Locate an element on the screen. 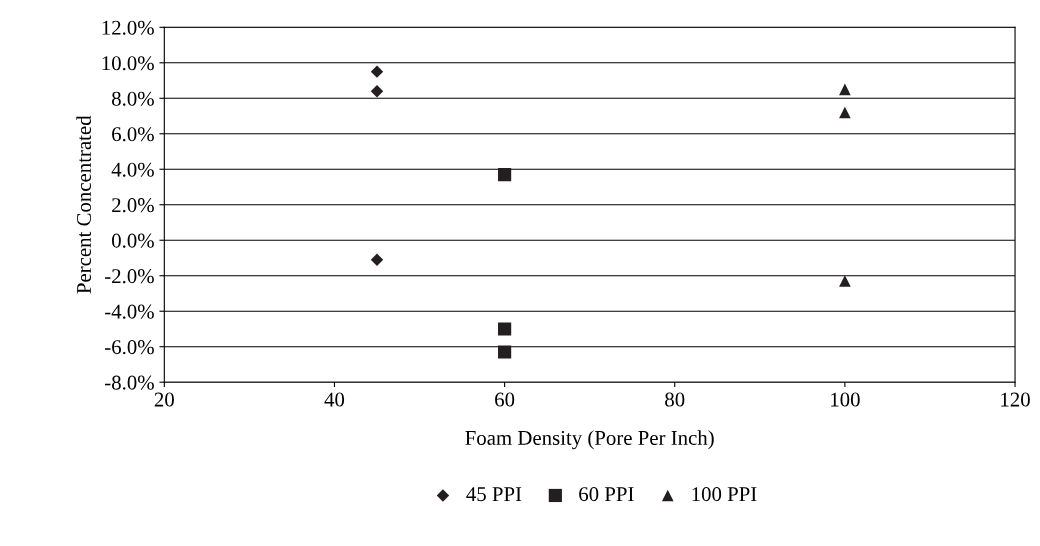  x-tick-label: 20 is located at coordinates (164, 399).